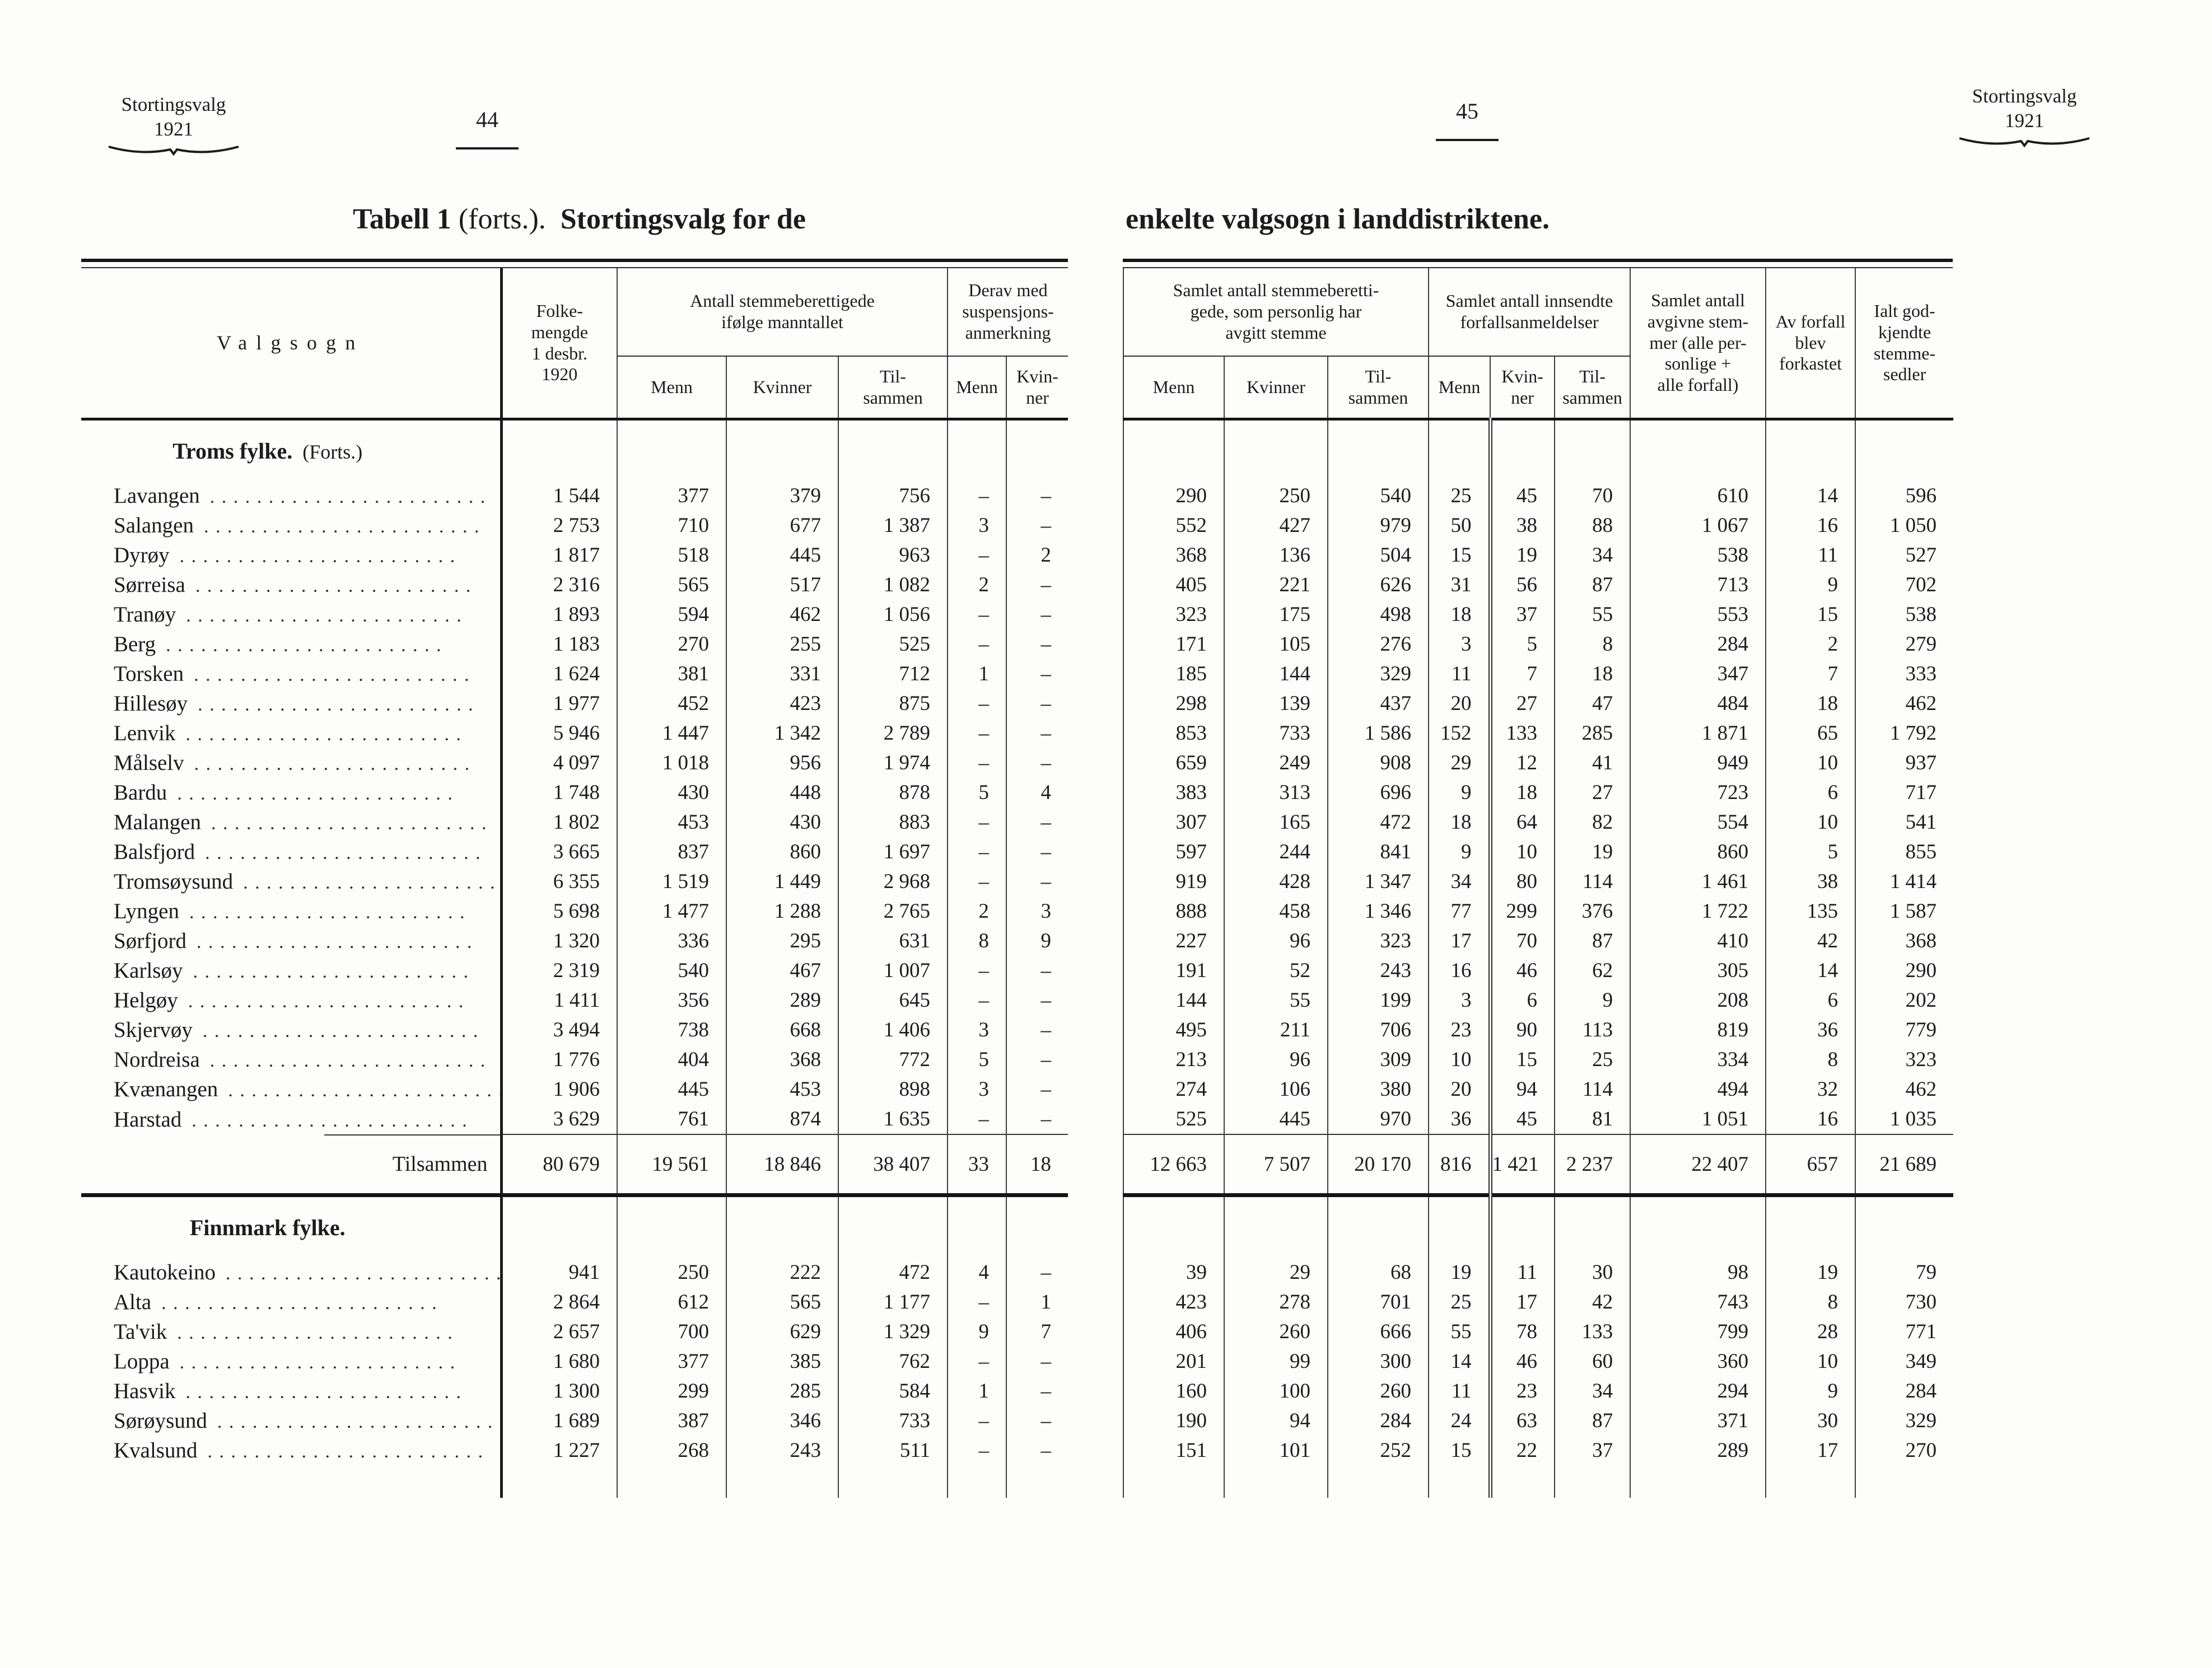 The height and width of the screenshot is (1668, 2212). What do you see at coordinates (672, 585) in the screenshot?
I see `cell-menn: 565` at bounding box center [672, 585].